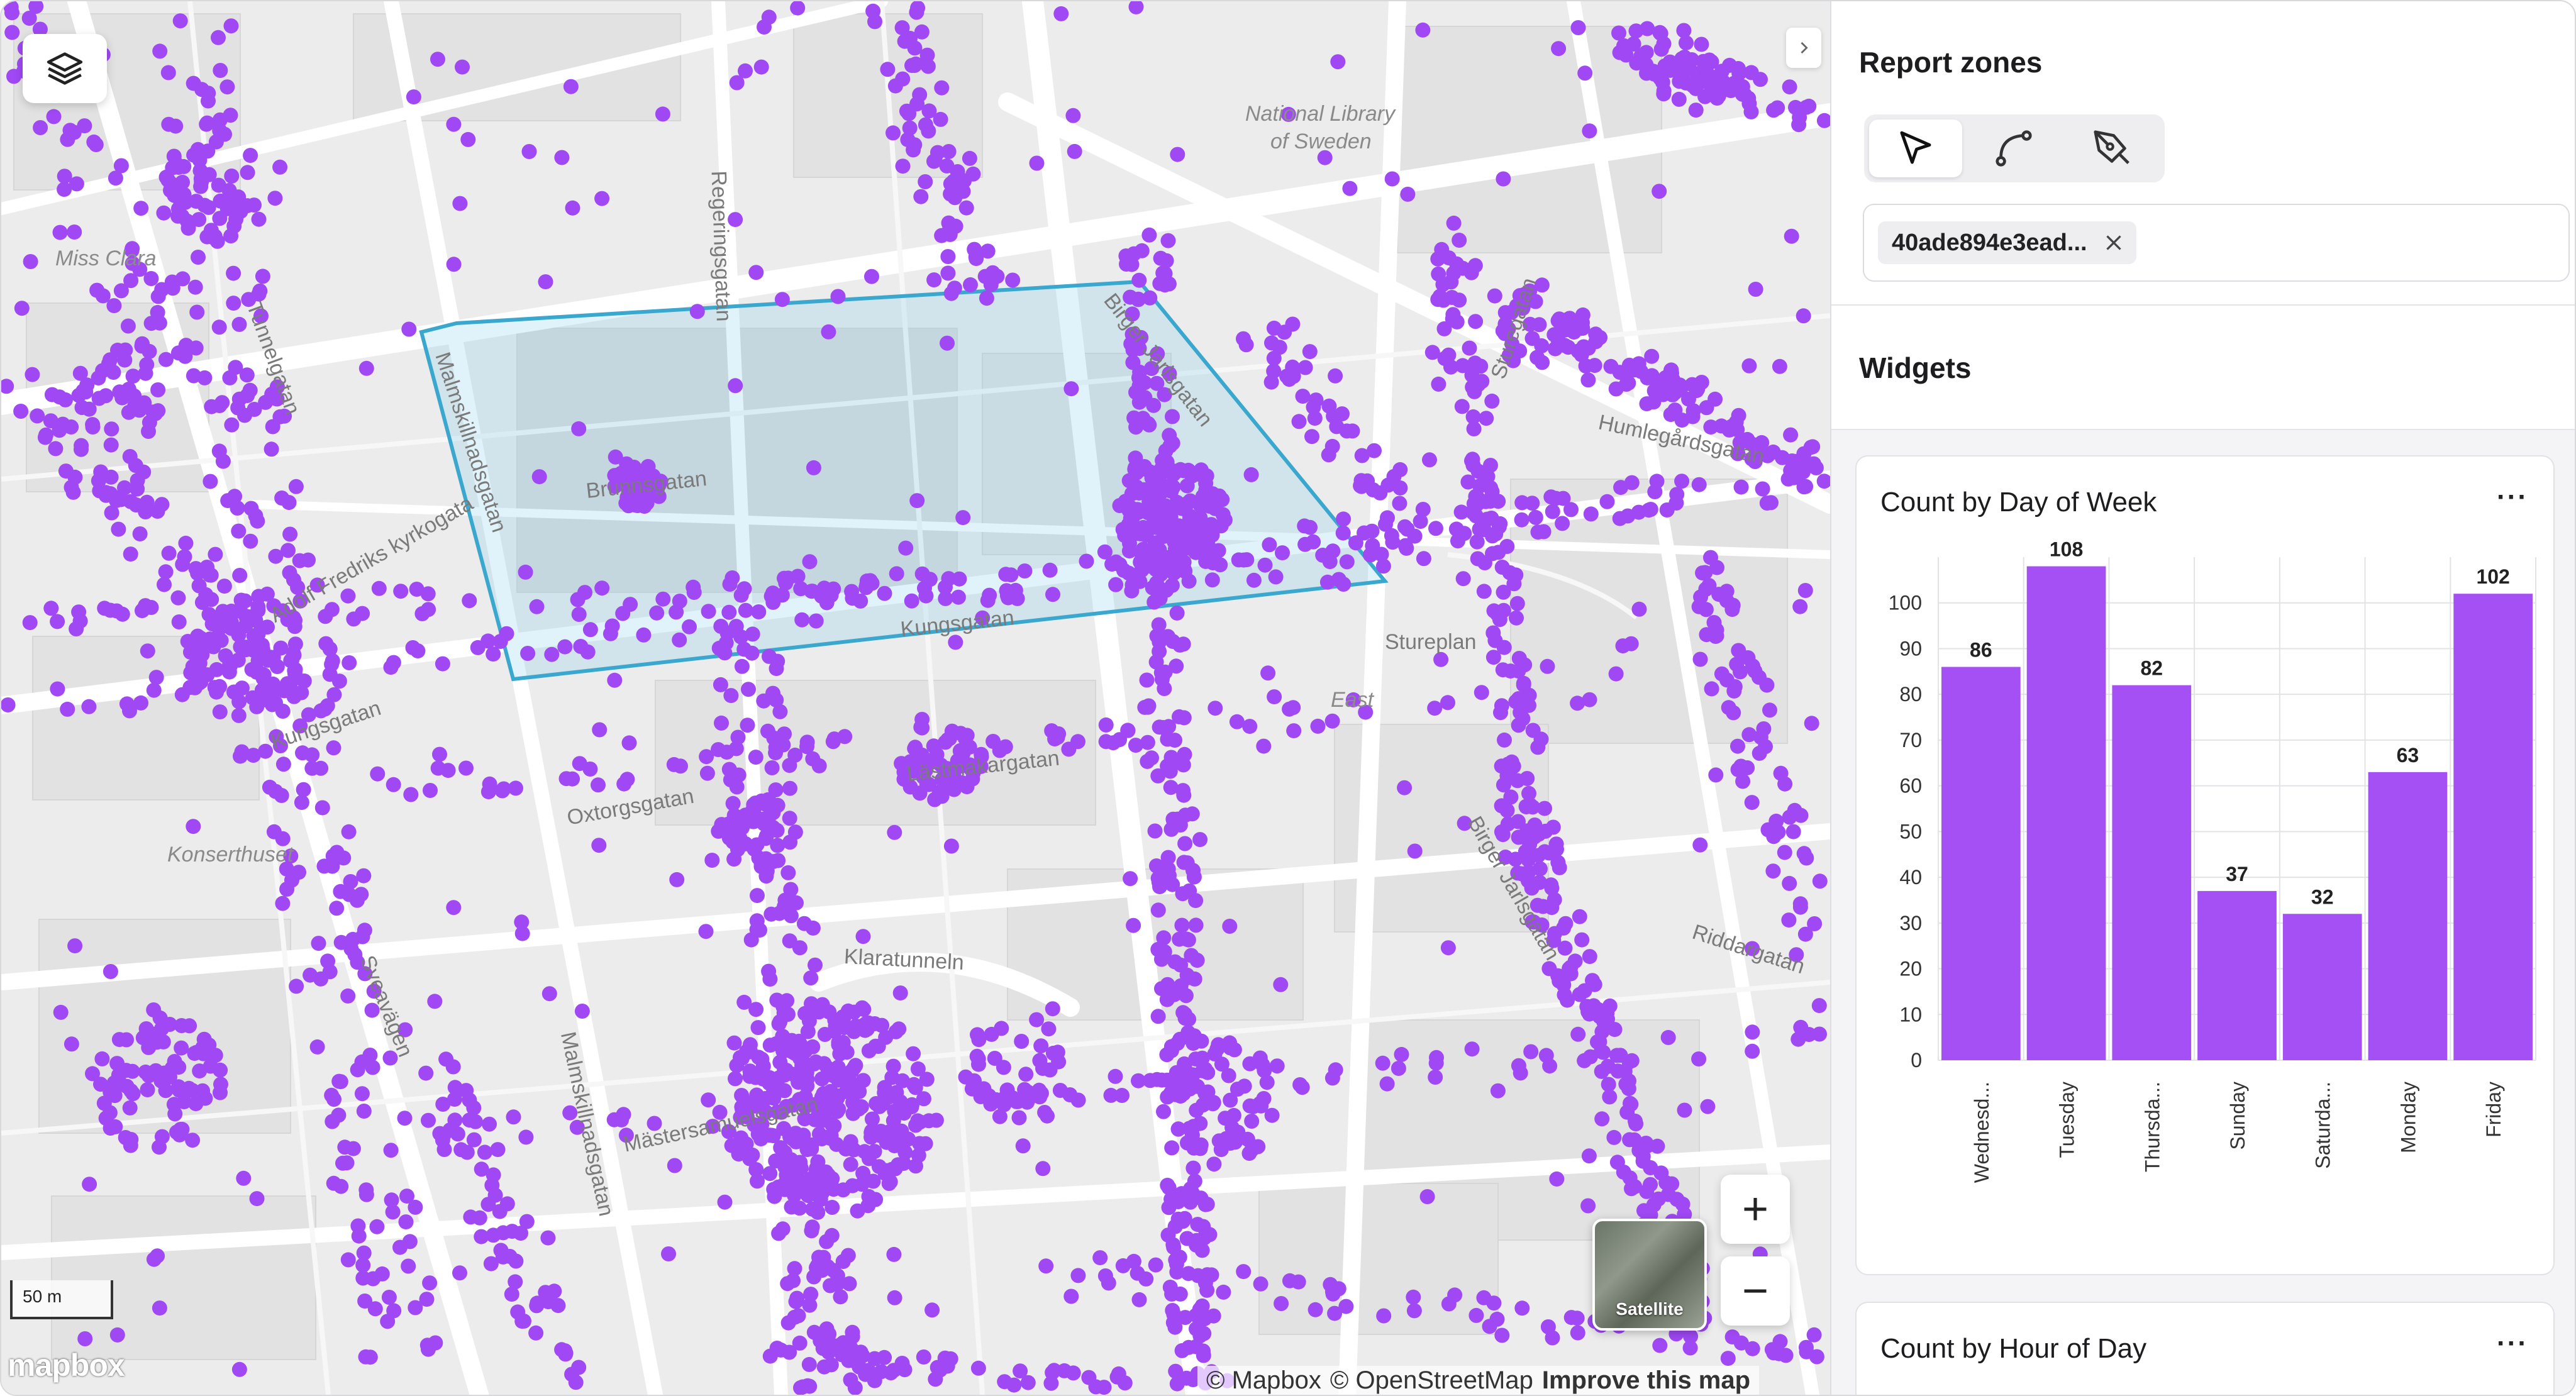  I want to click on chart-bar, so click(2322, 987).